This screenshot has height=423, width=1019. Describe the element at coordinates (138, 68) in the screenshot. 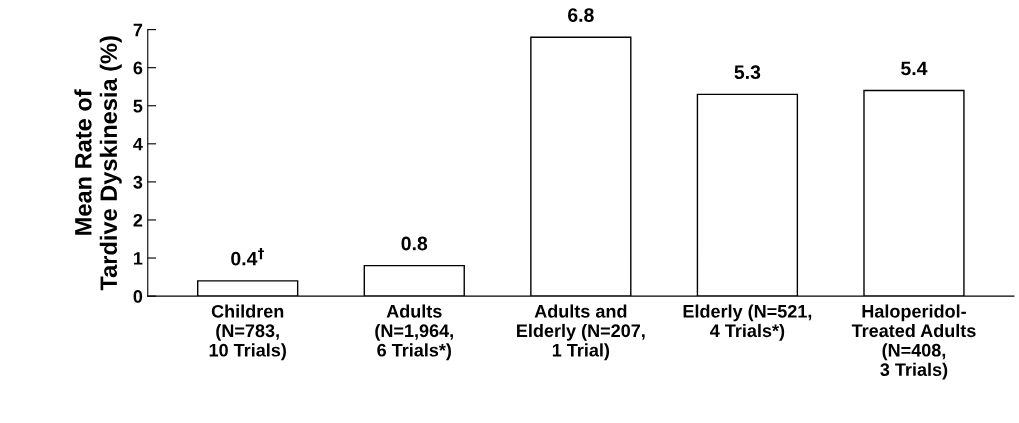

I see `y-tick-label: 6` at that location.